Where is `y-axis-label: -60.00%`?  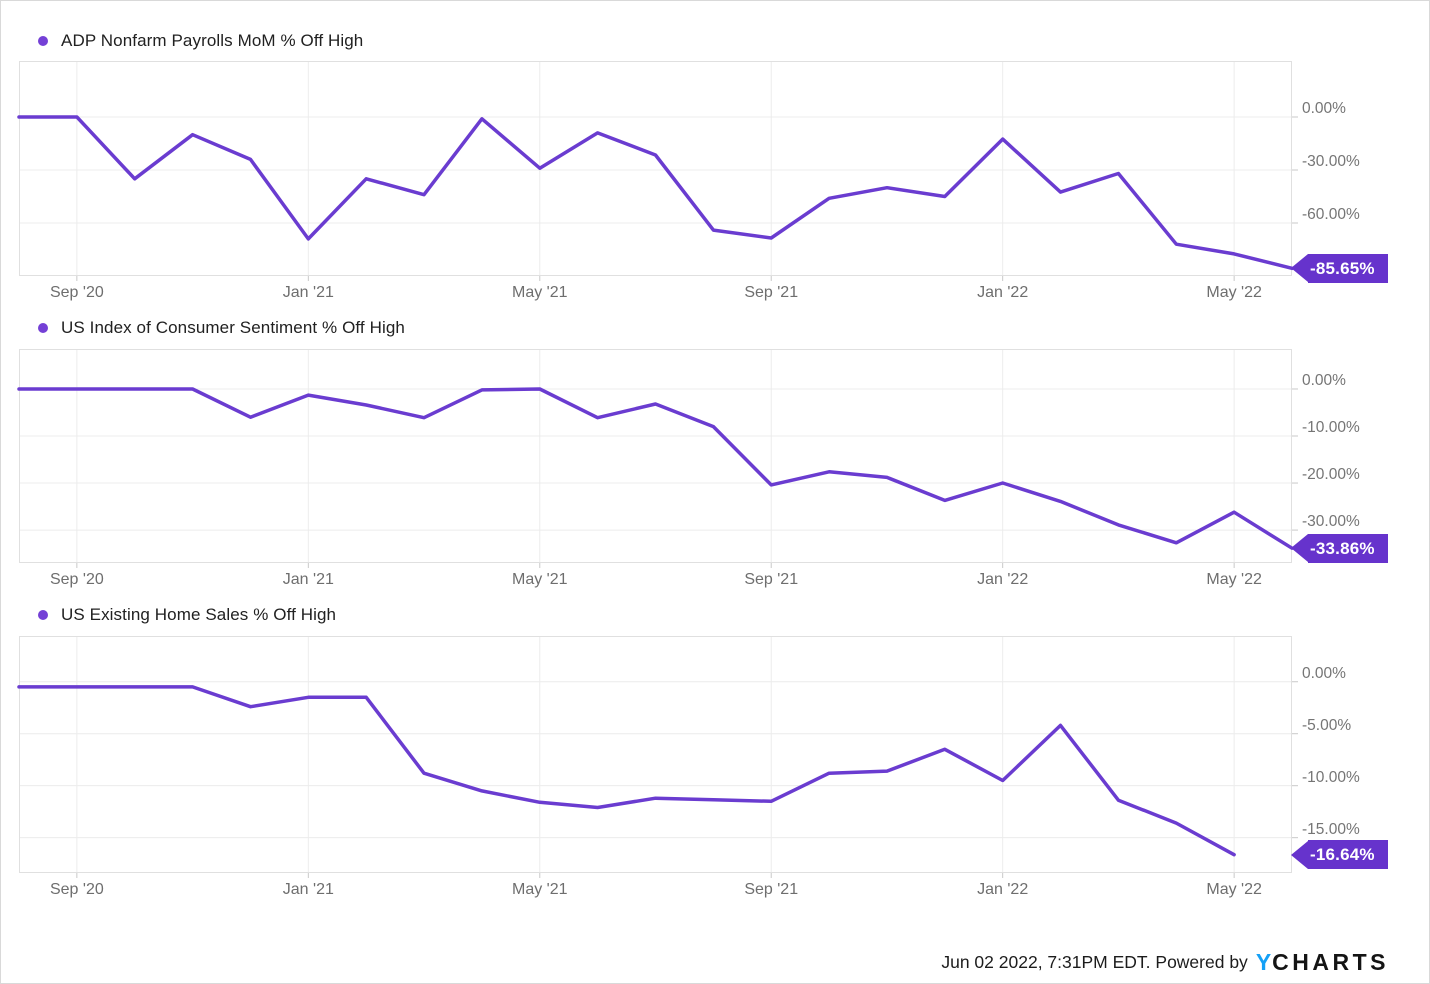
y-axis-label: -60.00% is located at coordinates (1331, 214).